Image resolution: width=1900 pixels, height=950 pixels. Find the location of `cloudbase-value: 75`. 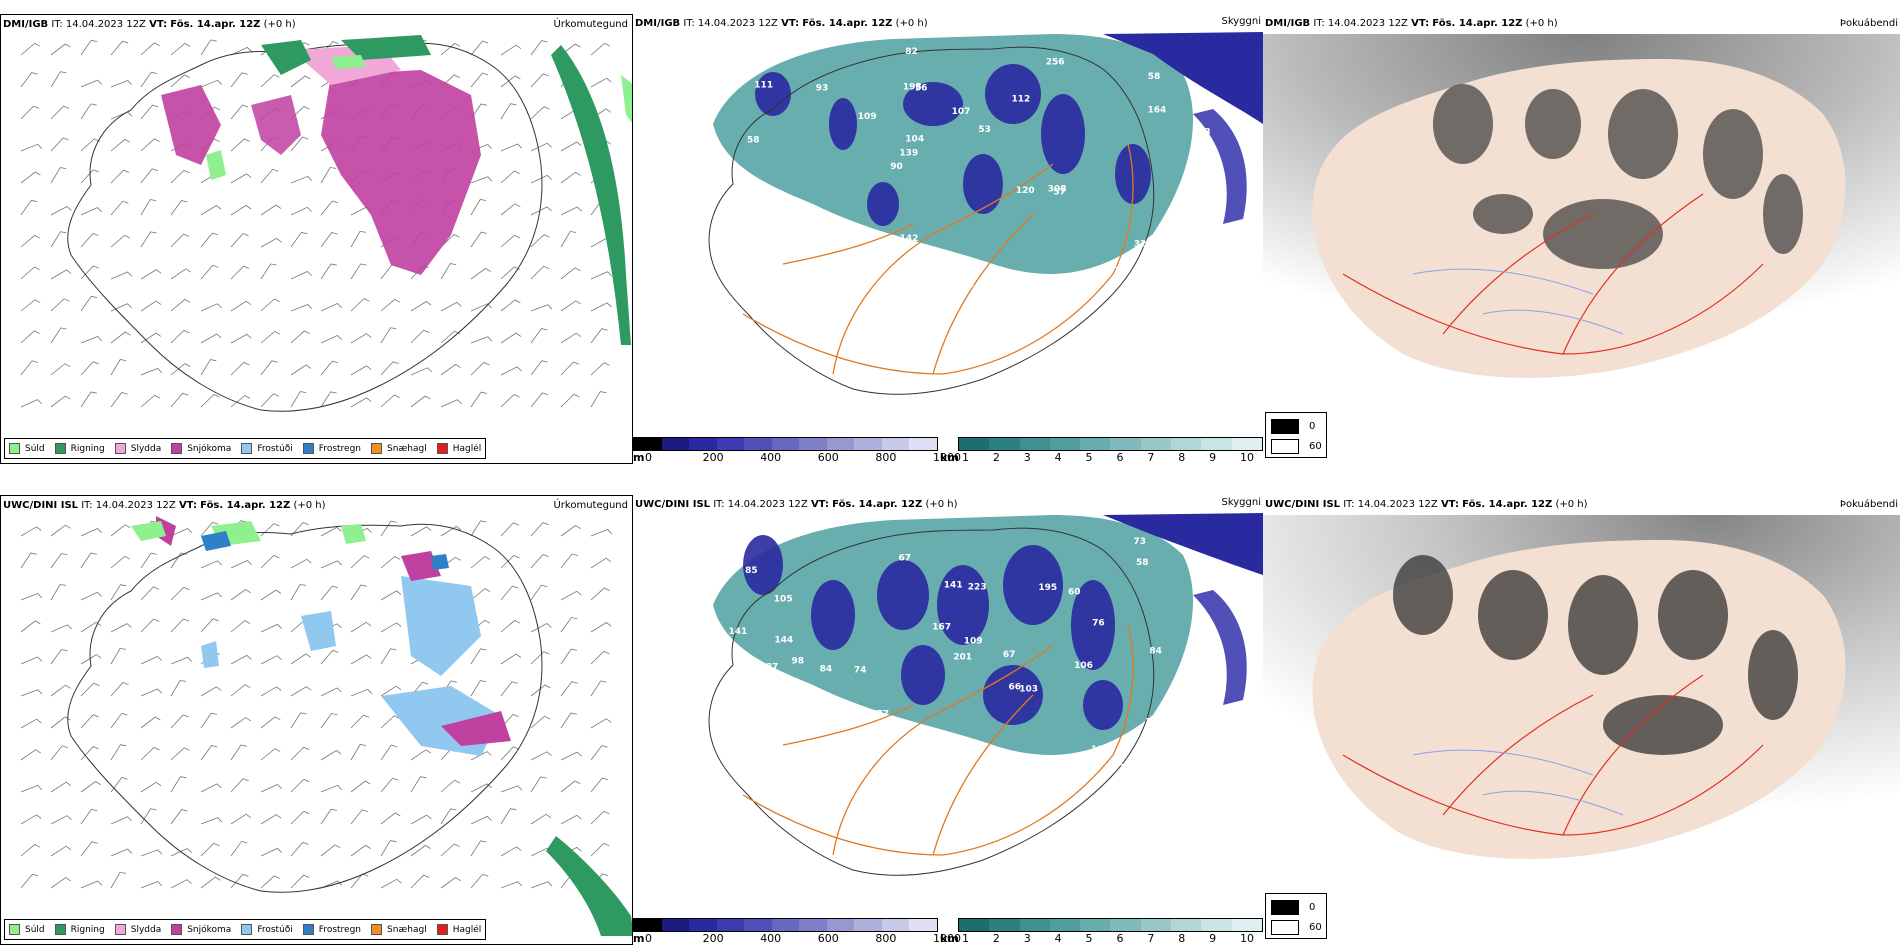

cloudbase-value: 75 is located at coordinates (771, 743).